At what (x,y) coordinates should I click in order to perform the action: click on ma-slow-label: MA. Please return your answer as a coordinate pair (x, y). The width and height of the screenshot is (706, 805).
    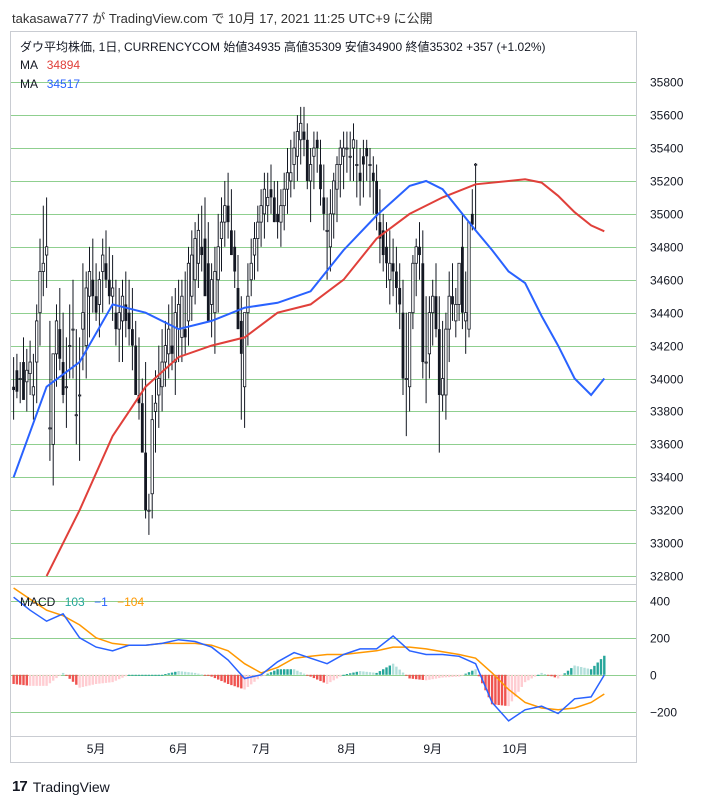
    Looking at the image, I should click on (29, 84).